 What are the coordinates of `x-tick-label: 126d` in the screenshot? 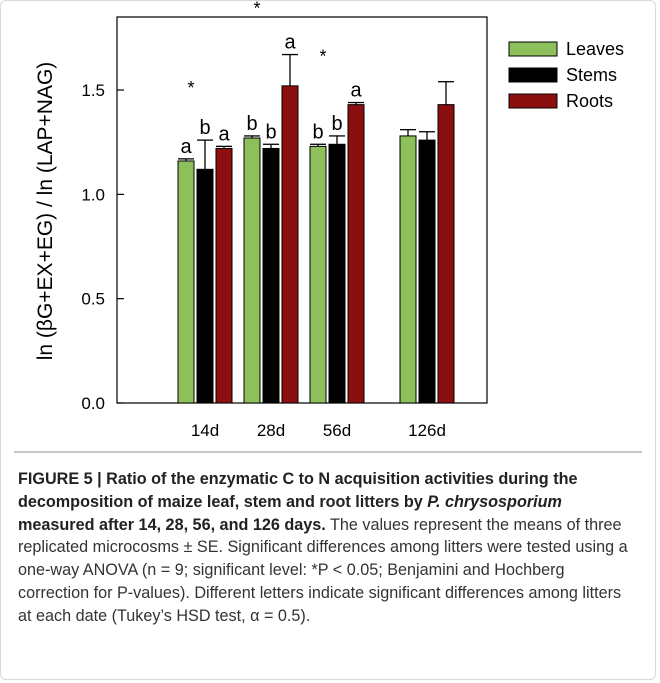 It's located at (427, 430).